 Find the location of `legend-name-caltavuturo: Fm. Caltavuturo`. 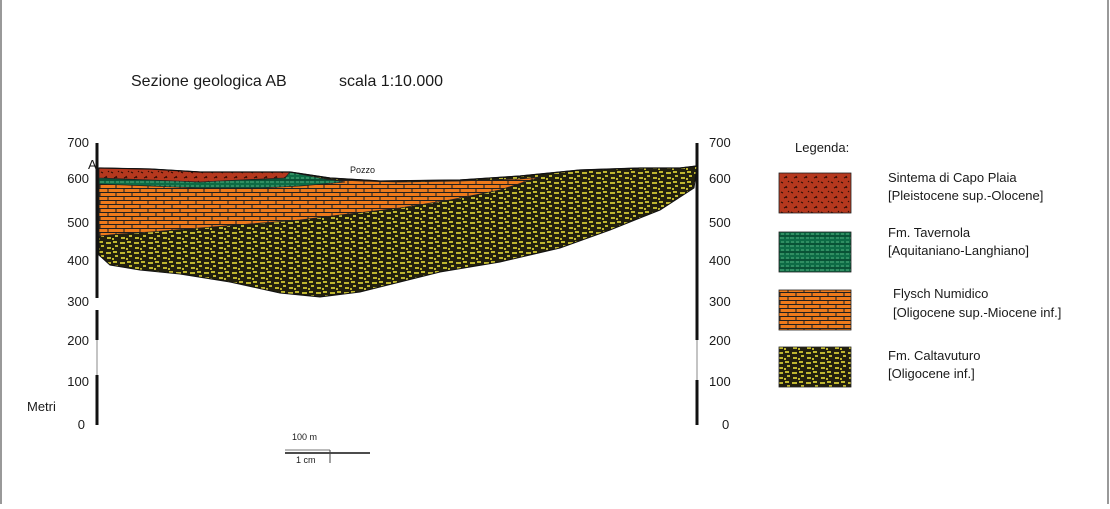

legend-name-caltavuturo: Fm. Caltavuturo is located at coordinates (934, 355).